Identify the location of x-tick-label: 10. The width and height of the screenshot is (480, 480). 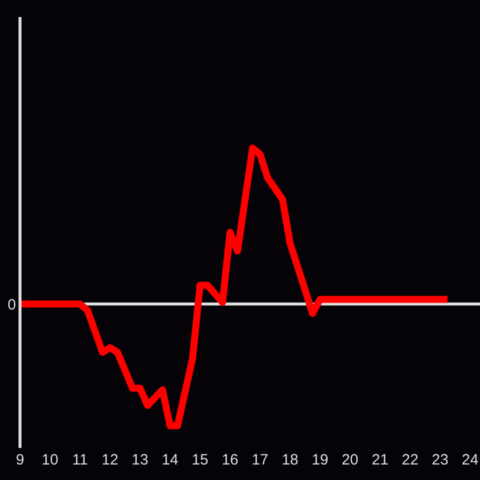
(50, 460).